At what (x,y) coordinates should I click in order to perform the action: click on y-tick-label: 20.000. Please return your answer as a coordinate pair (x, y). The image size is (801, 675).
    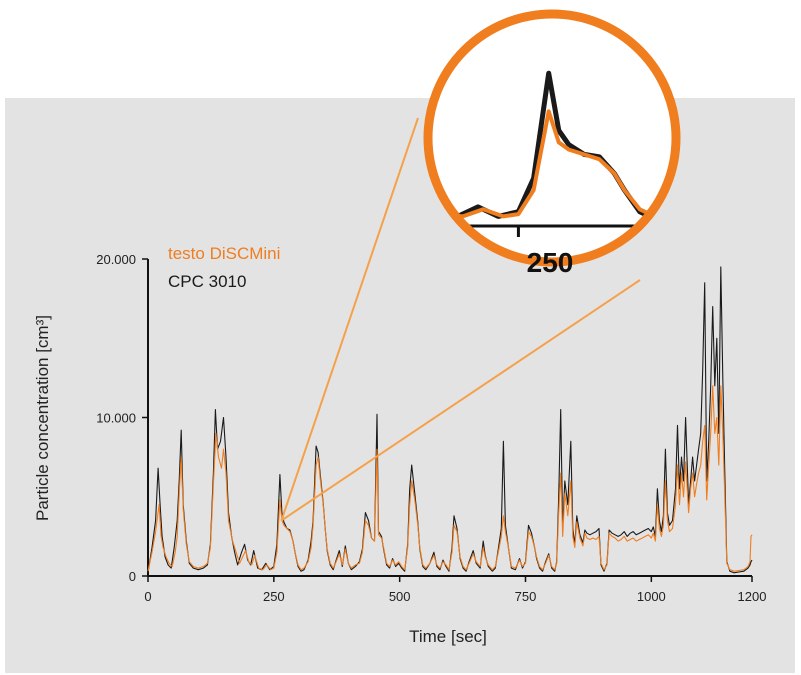
    Looking at the image, I should click on (116, 259).